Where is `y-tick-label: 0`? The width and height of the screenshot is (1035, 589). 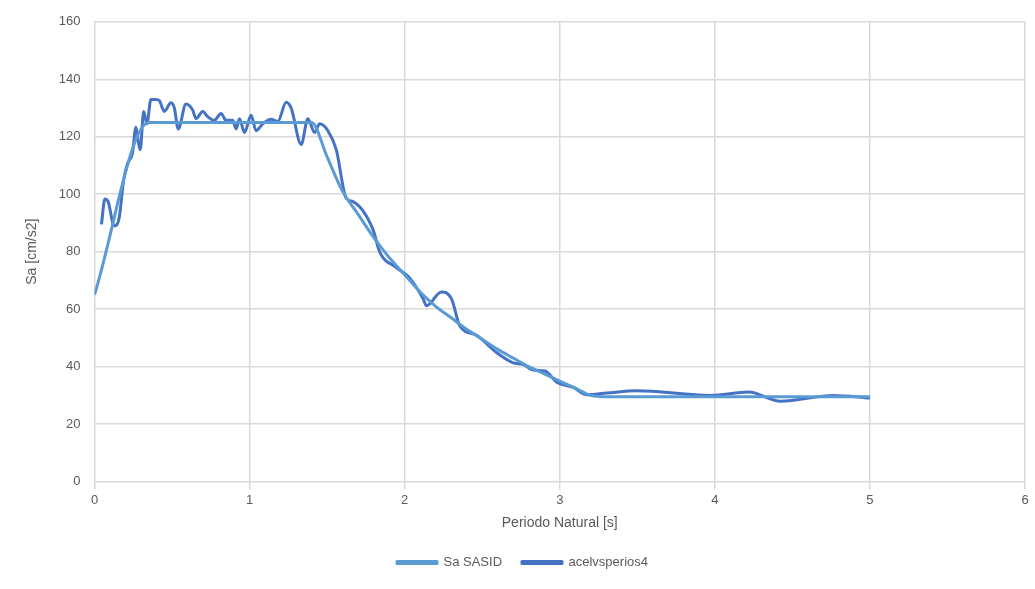 y-tick-label: 0 is located at coordinates (77, 481).